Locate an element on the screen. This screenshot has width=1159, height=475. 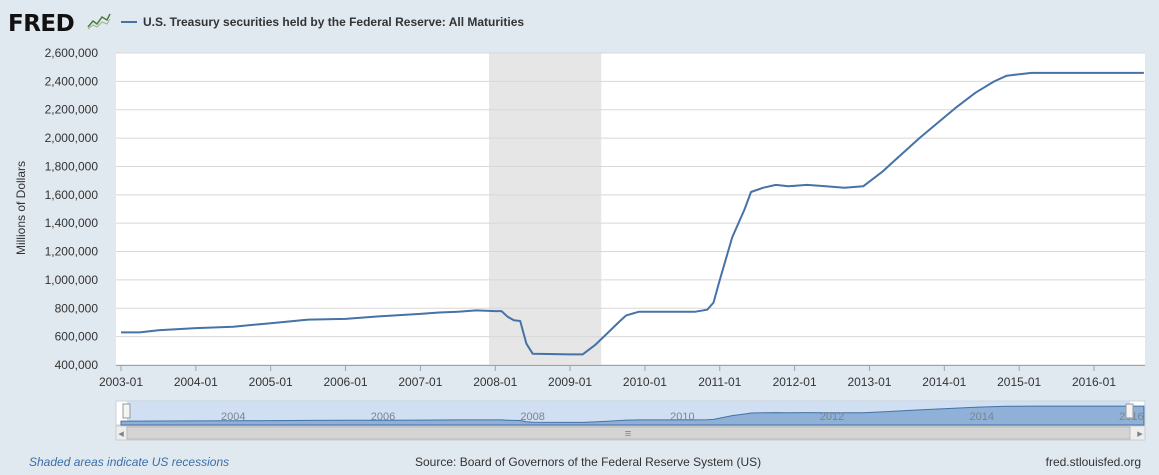
range-navigator: 2004200620082010201220142016 ◂ ▸ ≡ is located at coordinates (630, 420).